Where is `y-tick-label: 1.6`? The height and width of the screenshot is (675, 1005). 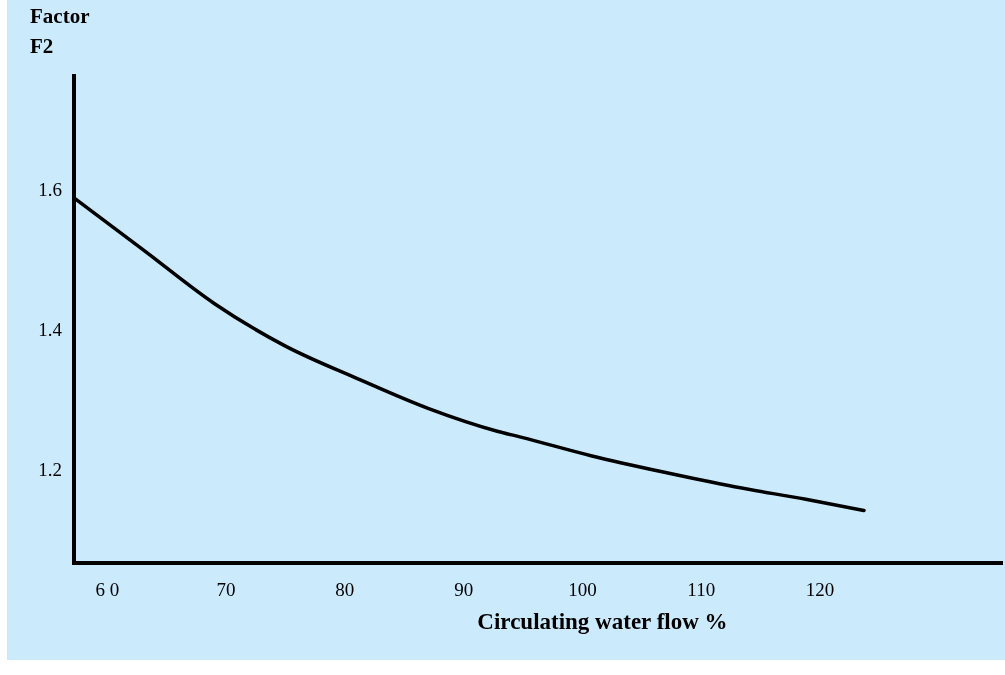 y-tick-label: 1.6 is located at coordinates (50, 190).